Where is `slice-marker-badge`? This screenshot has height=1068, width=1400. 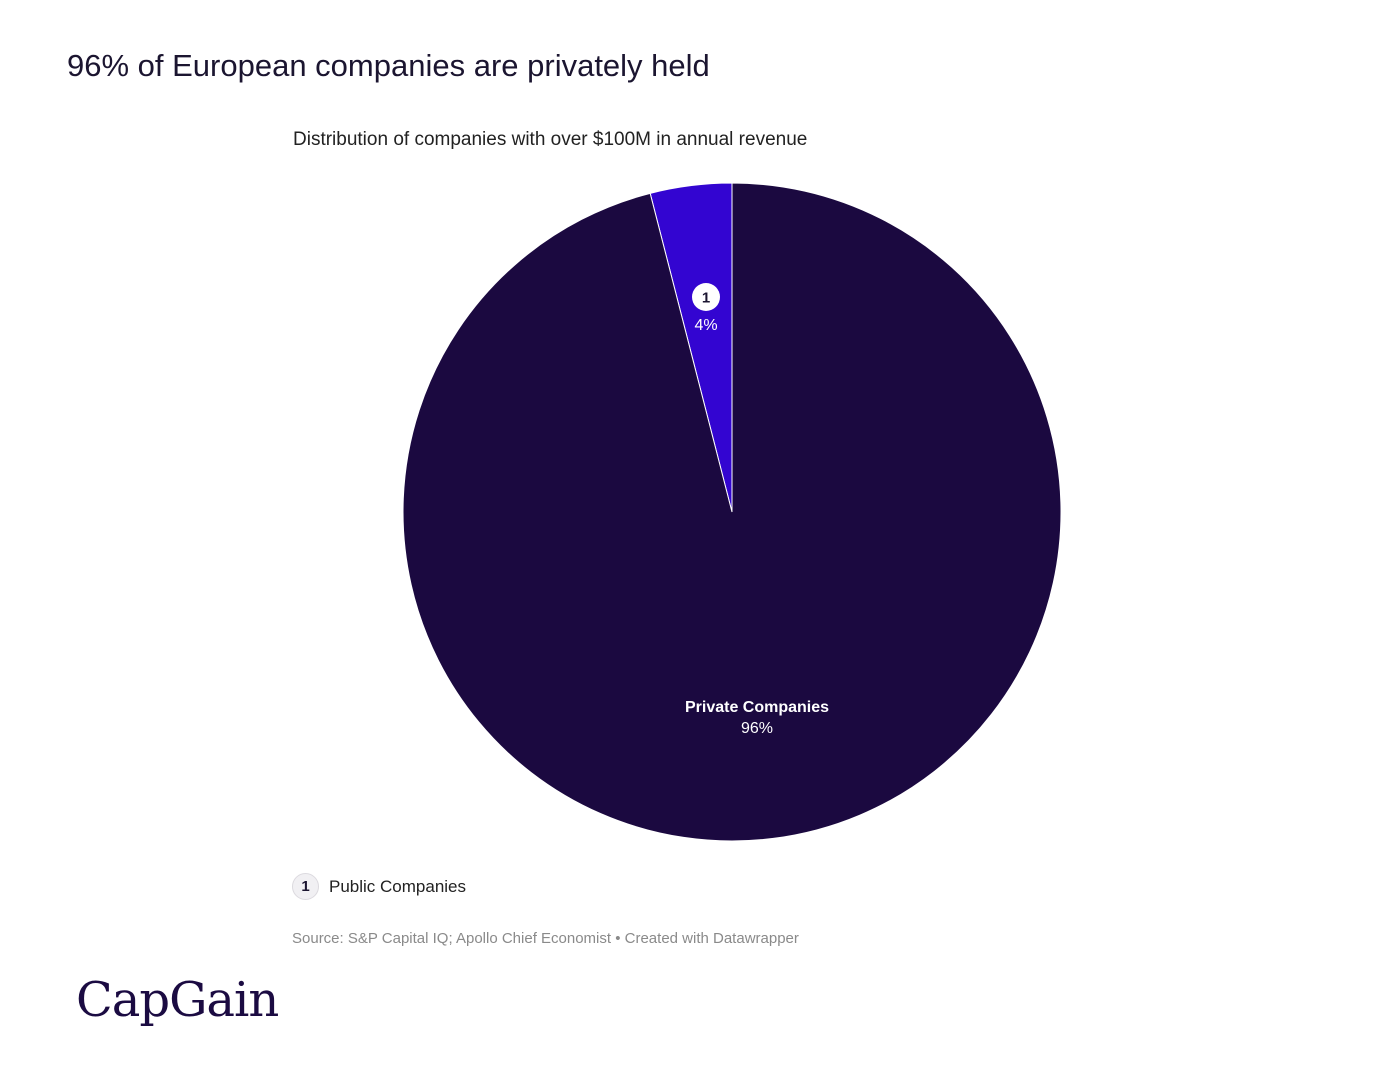 slice-marker-badge is located at coordinates (706, 297).